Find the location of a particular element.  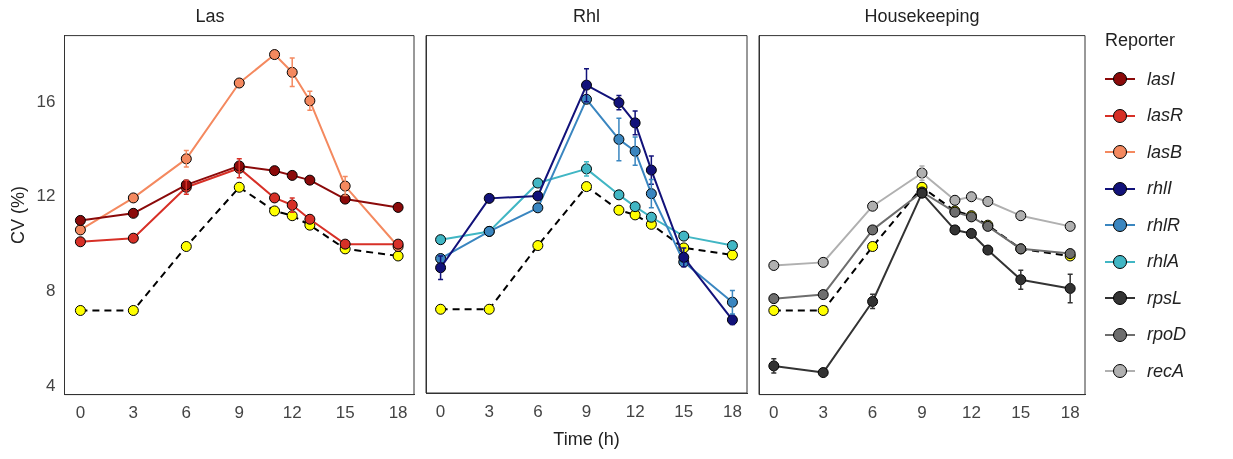

legend-label: rpsL is located at coordinates (1165, 298).